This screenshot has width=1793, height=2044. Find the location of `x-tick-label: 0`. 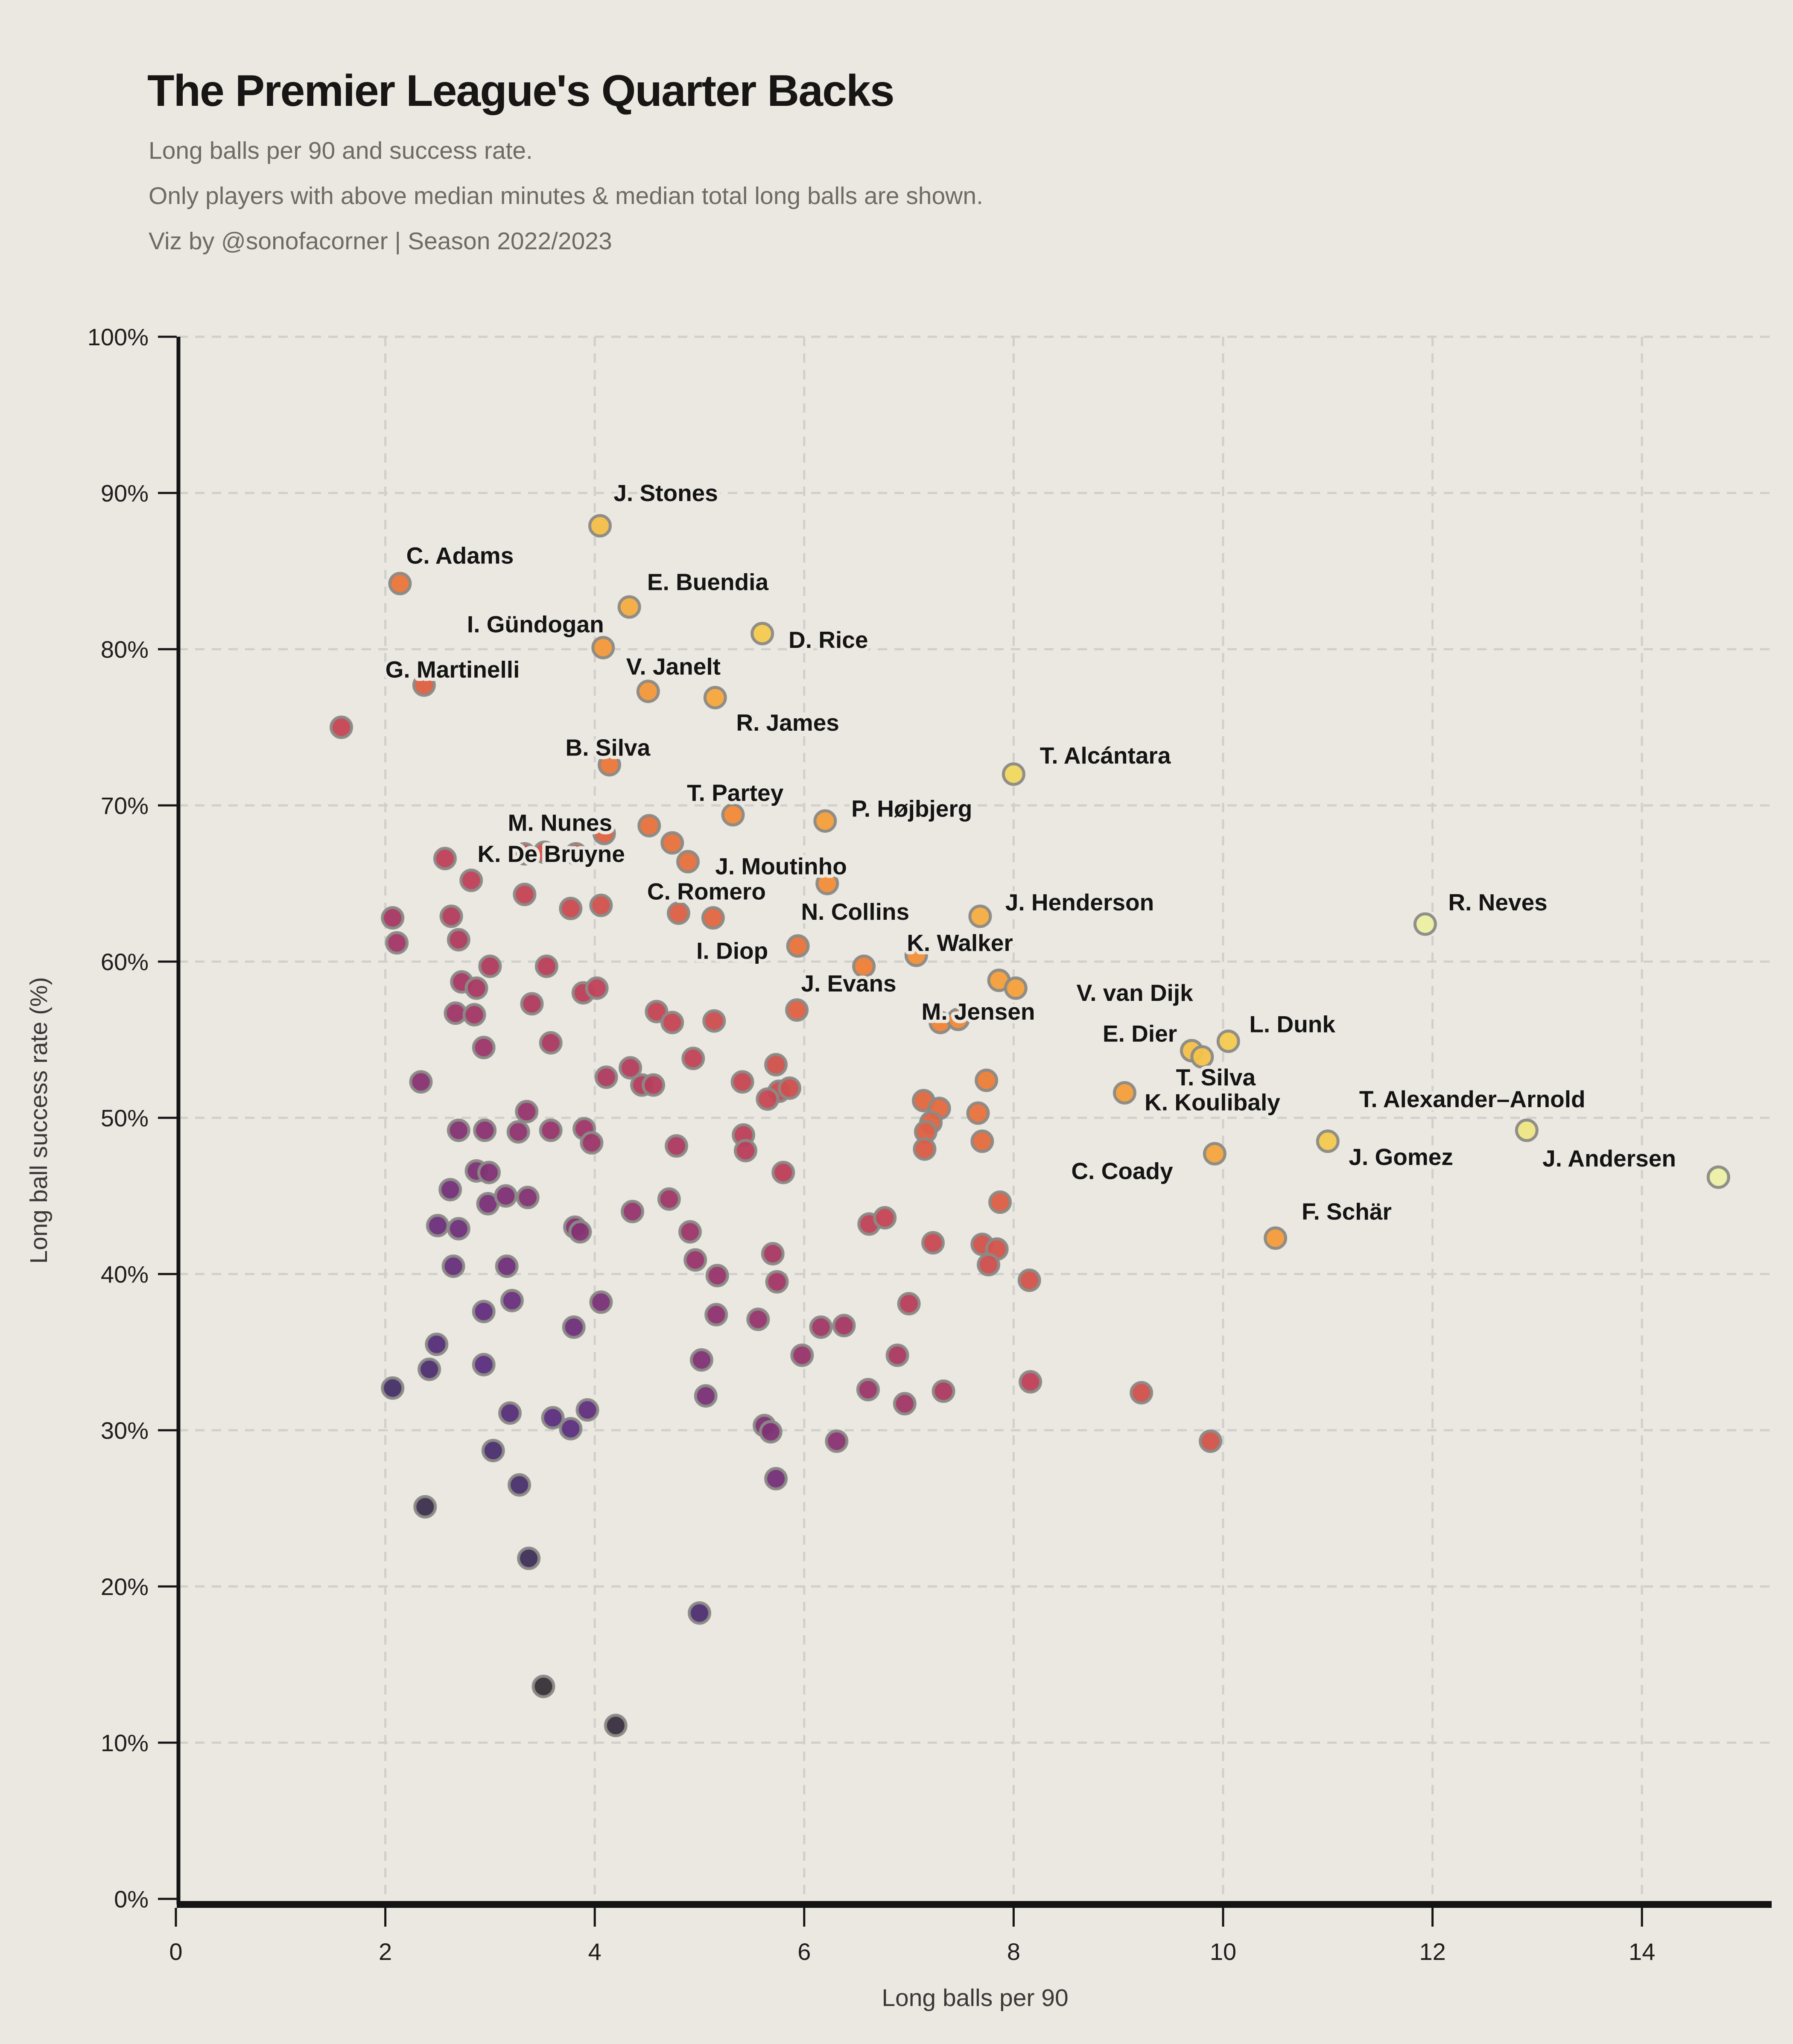

x-tick-label: 0 is located at coordinates (175, 1951).